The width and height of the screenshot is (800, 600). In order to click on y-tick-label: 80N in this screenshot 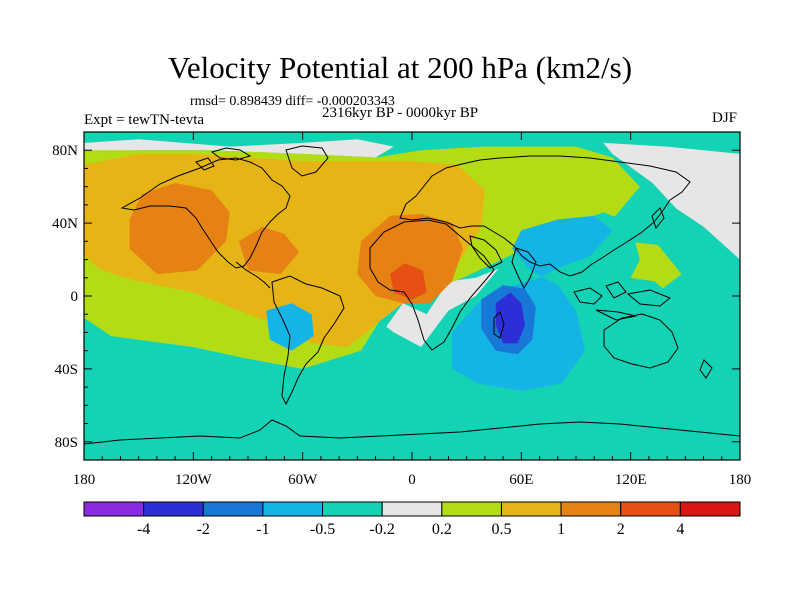, I will do `click(65, 151)`.